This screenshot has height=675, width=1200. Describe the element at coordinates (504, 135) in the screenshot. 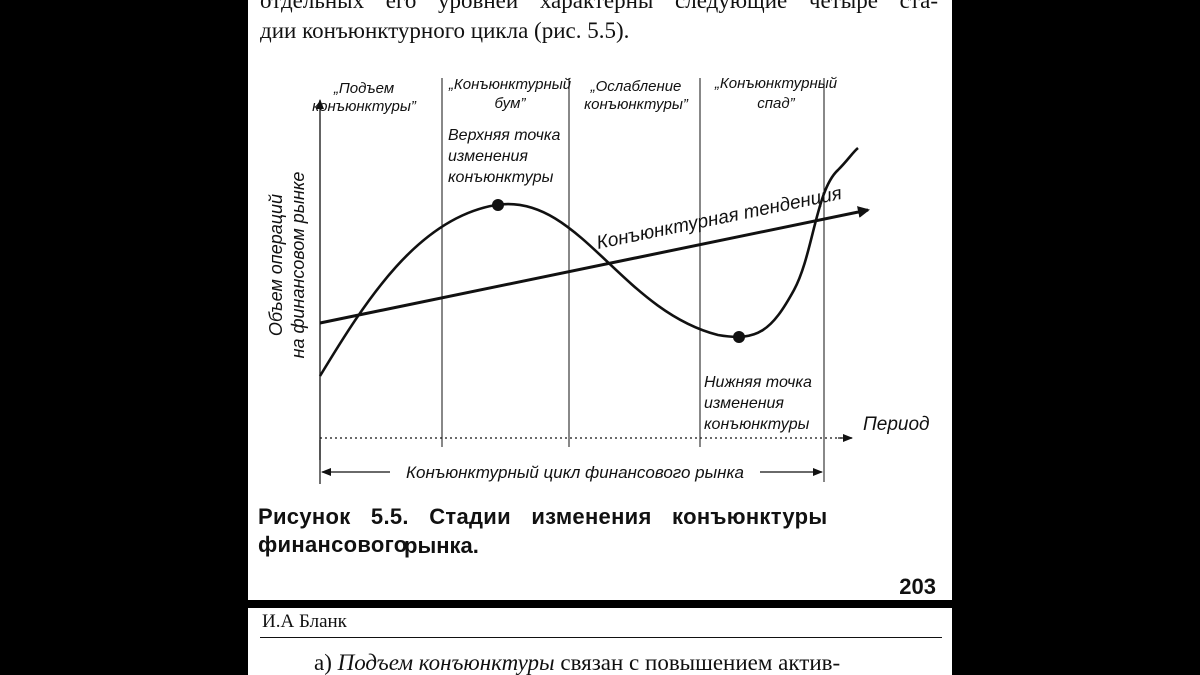

I see `upper-point-label: Верхняя точка` at that location.